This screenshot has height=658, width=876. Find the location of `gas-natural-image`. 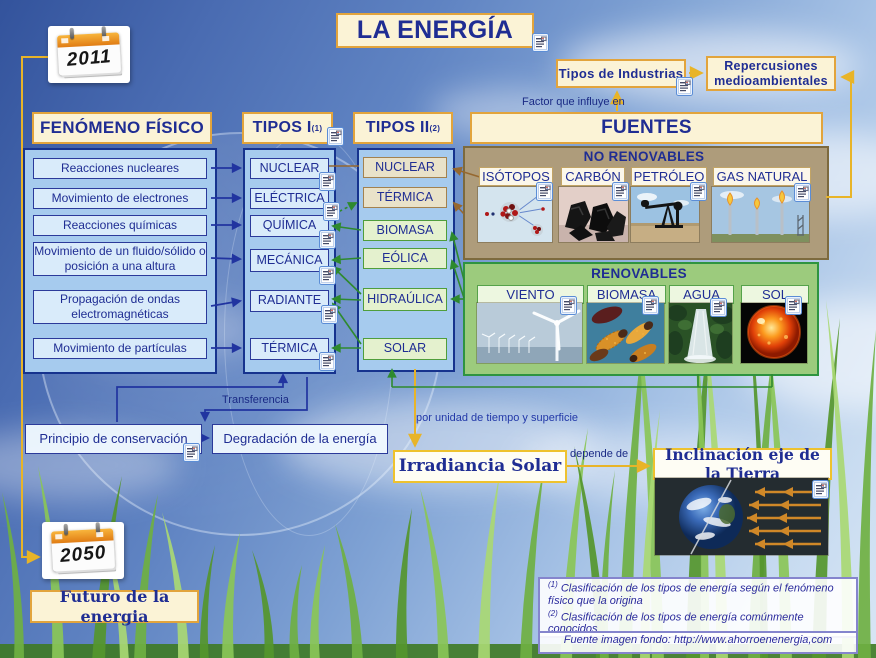

gas-natural-image is located at coordinates (760, 214).